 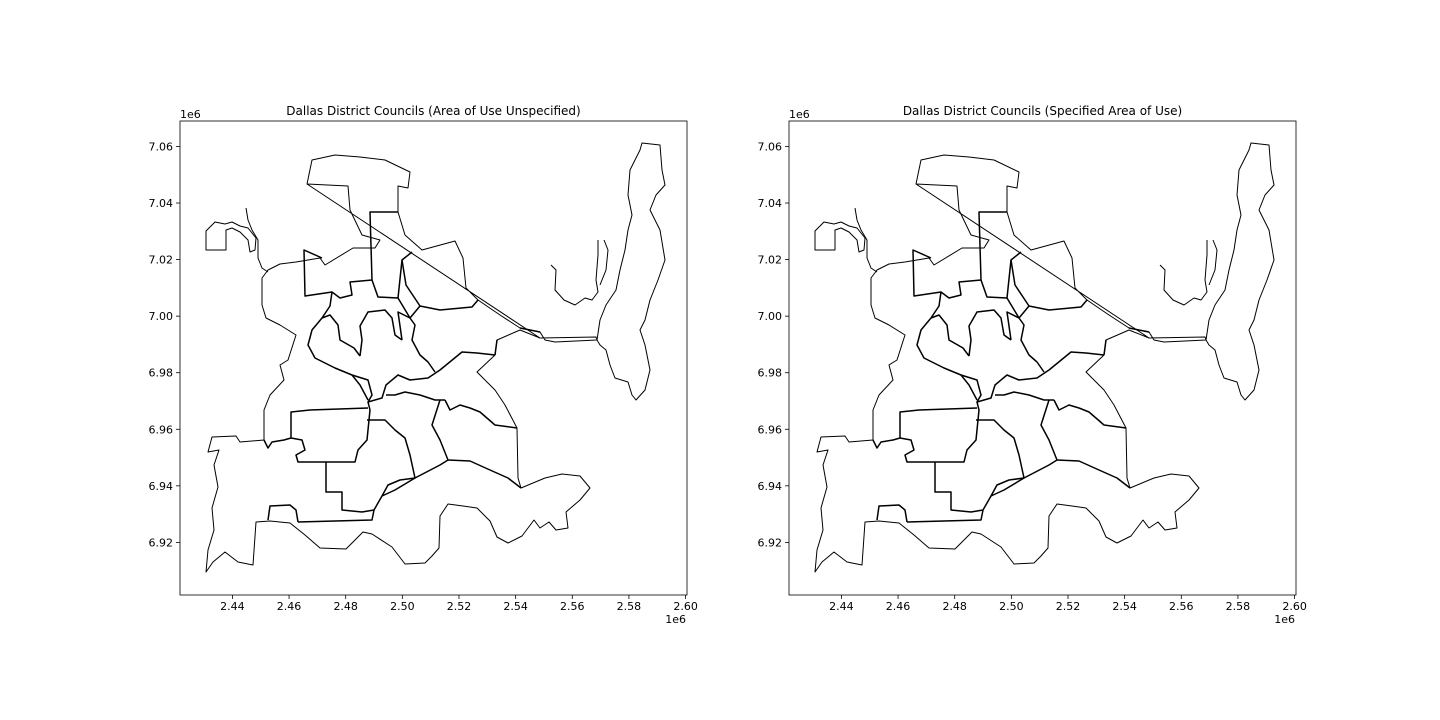 What do you see at coordinates (164, 344) in the screenshot?
I see `y-axis-left: 6.92 6.94 6.96 6.98 7.00 7.02 7.04 7.06` at bounding box center [164, 344].